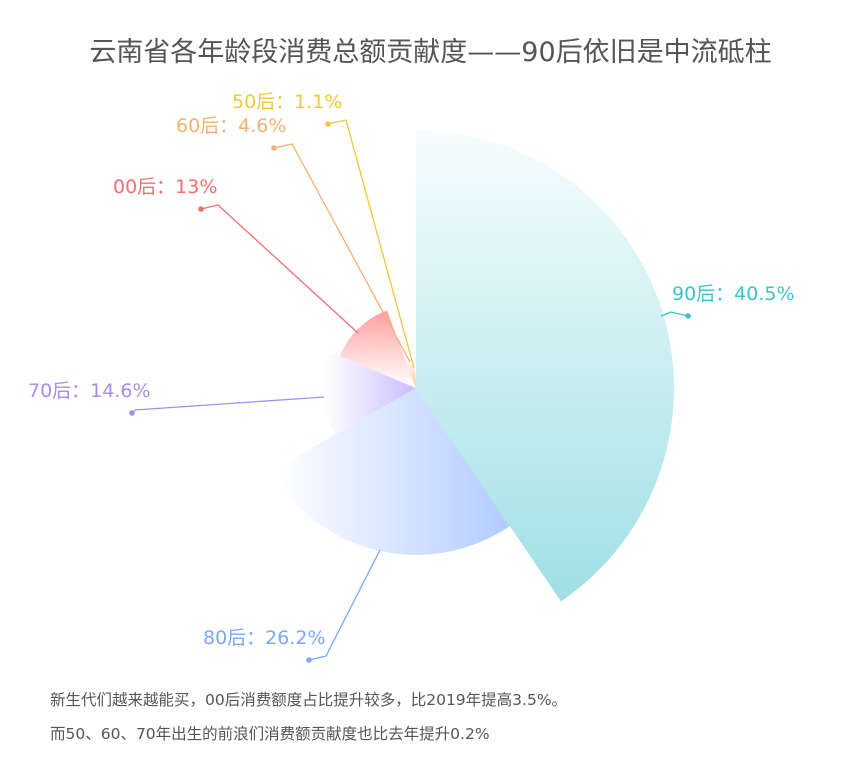  I want to click on footnote-line-2: 而50、60、70年出生的前浪们消费额贡献度也比去年提升0.2%, so click(270, 734).